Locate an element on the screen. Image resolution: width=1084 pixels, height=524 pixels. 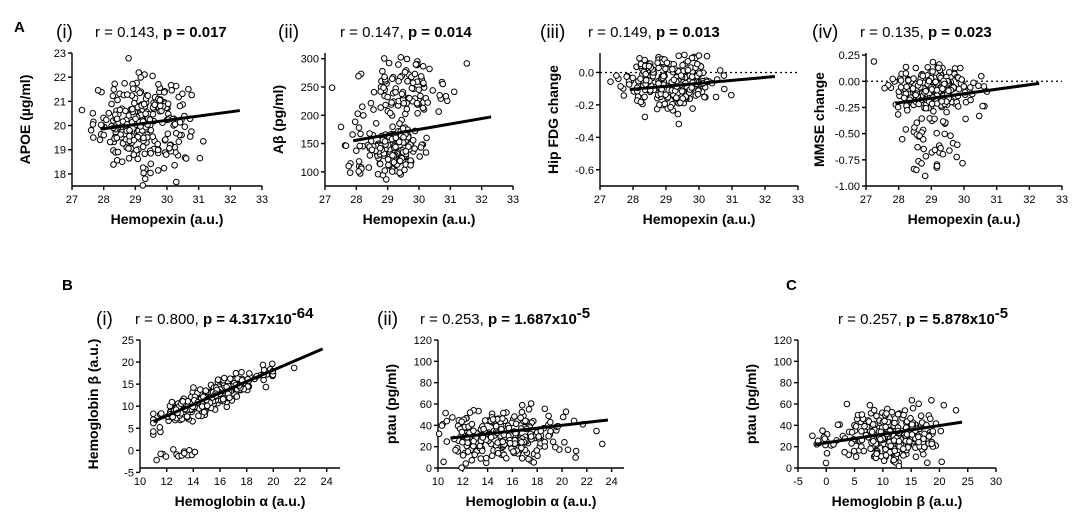
stat-r-value: r = 0.143, is located at coordinates (129, 32).